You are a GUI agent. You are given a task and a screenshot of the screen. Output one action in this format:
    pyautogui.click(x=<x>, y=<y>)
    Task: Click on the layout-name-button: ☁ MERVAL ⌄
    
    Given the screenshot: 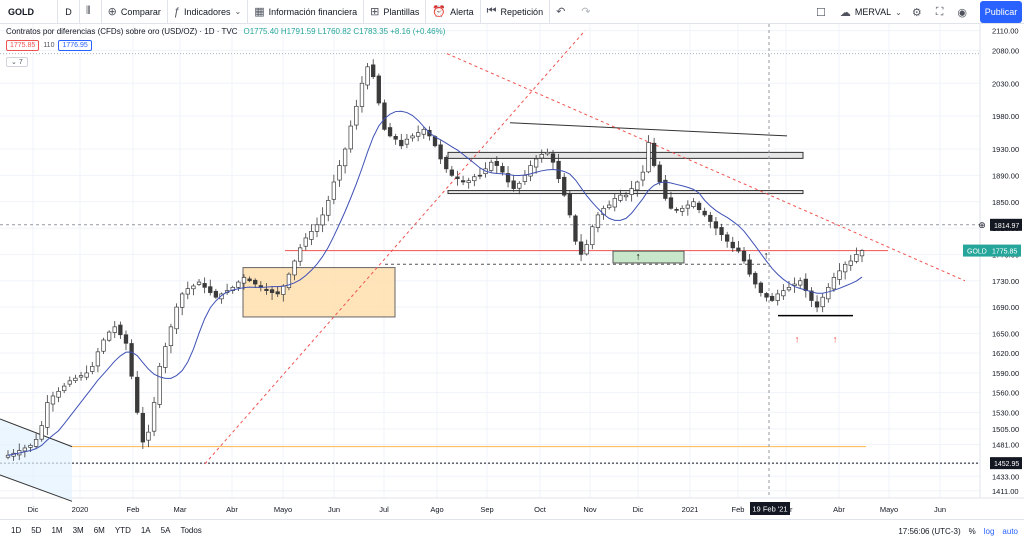 What is the action you would take?
    pyautogui.click(x=871, y=12)
    